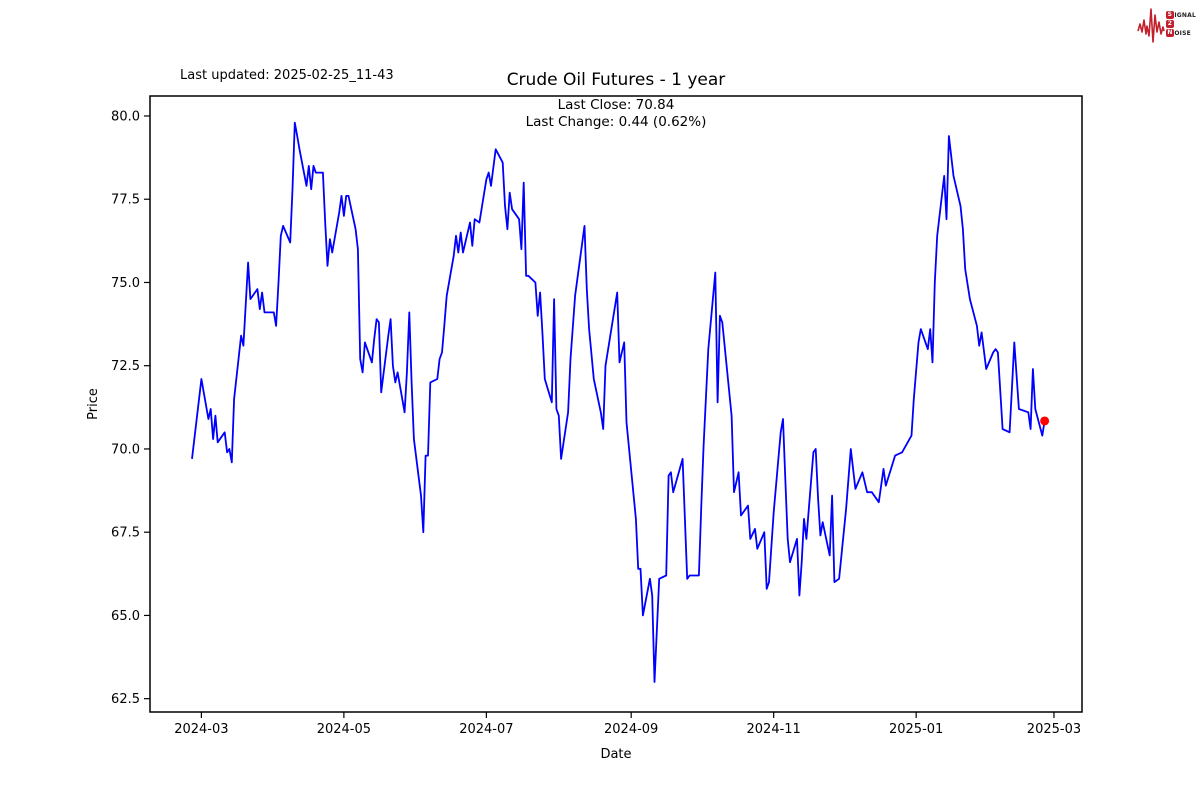  I want to click on logo-line-2: 2, so click(1180, 24).